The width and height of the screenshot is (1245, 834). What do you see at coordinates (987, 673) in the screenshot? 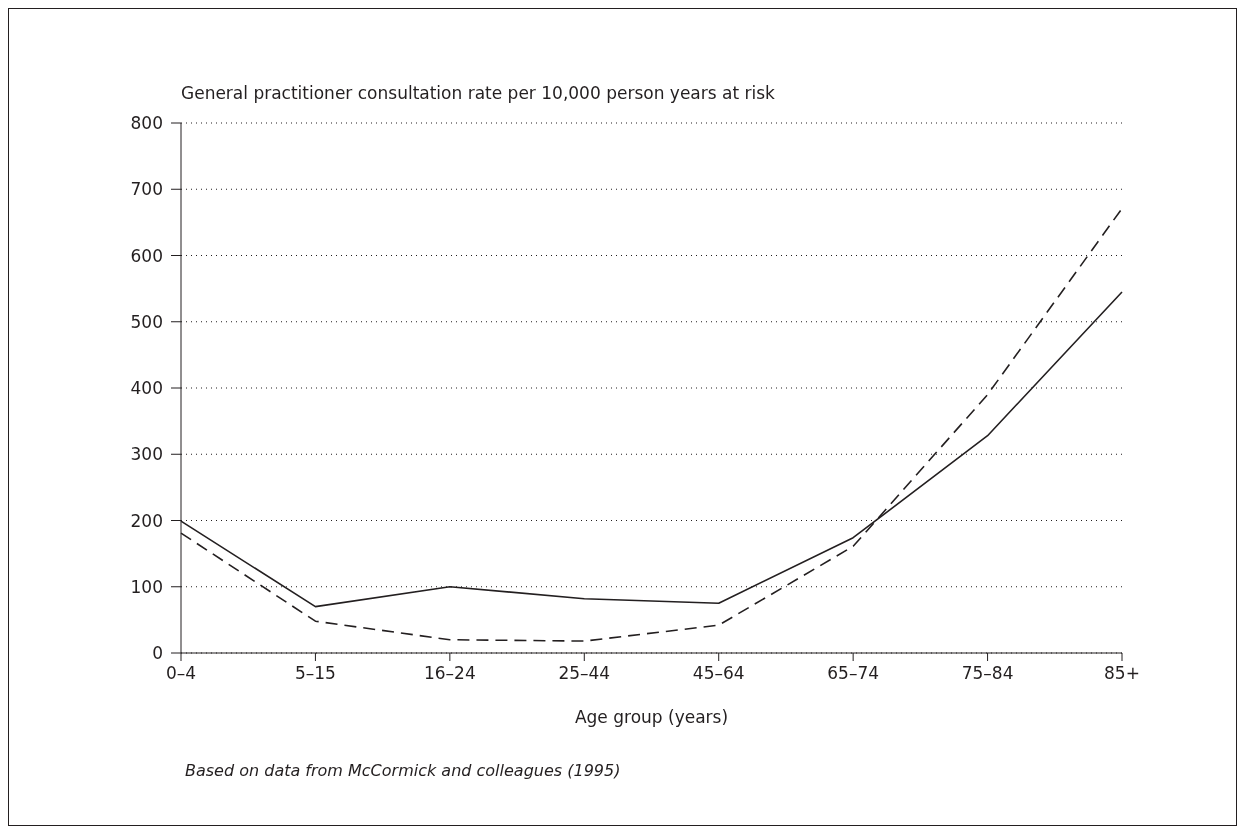
I see `x-tick-label: 75–84` at bounding box center [987, 673].